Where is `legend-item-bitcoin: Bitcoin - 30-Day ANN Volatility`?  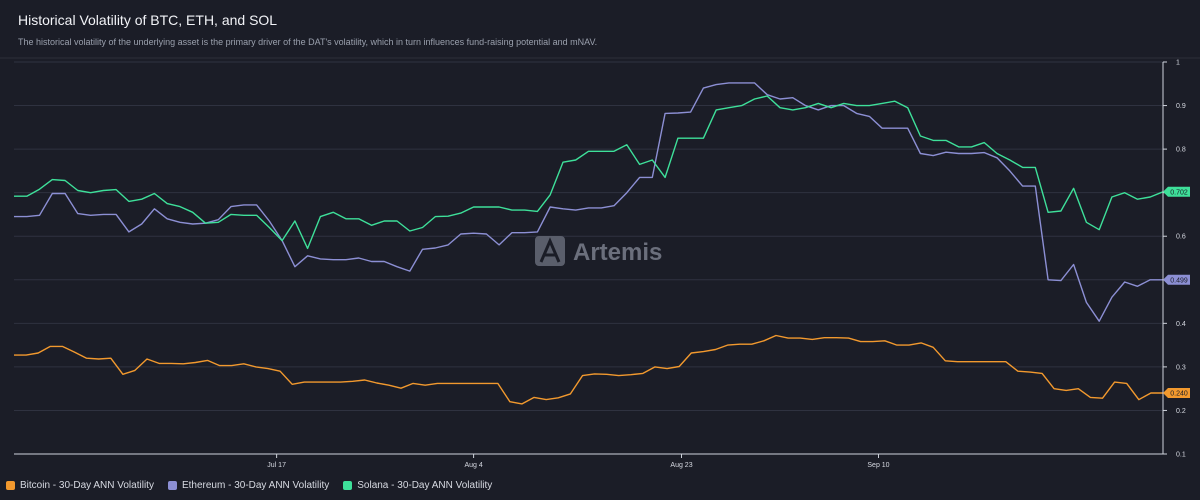
legend-item-bitcoin: Bitcoin - 30-Day ANN Volatility is located at coordinates (80, 485).